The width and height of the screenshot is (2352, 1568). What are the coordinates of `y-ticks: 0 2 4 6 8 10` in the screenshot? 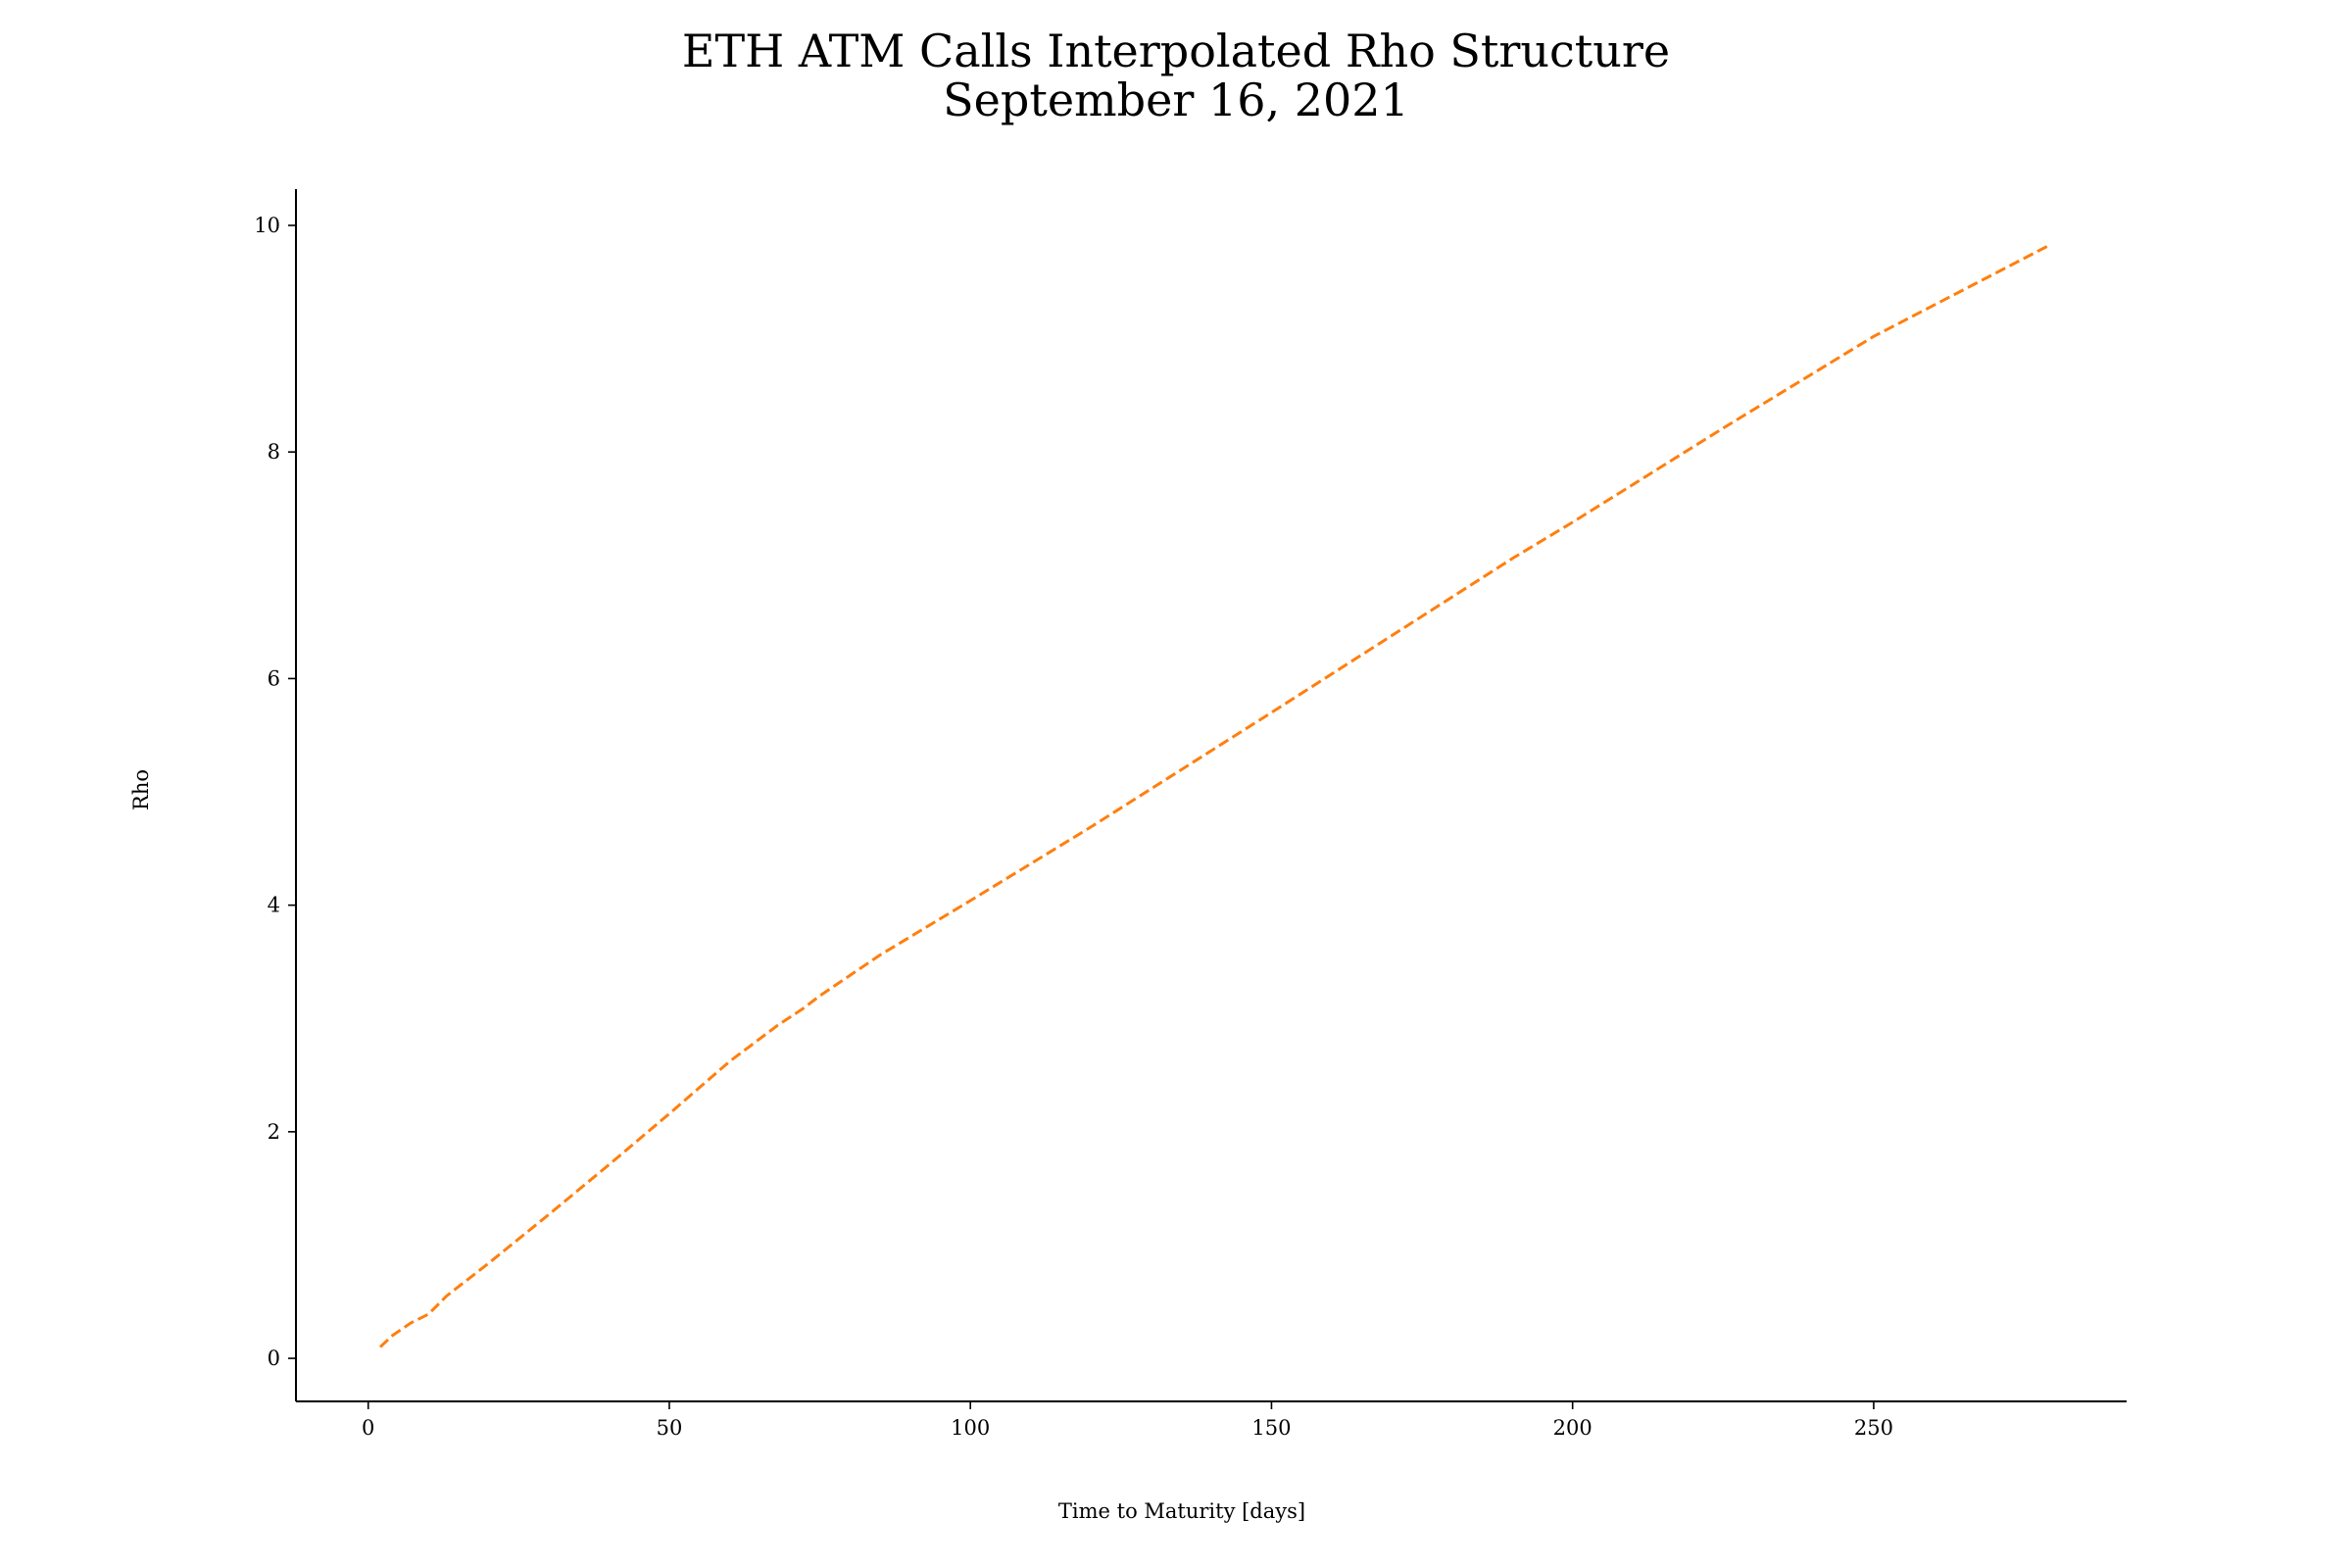 It's located at (275, 792).